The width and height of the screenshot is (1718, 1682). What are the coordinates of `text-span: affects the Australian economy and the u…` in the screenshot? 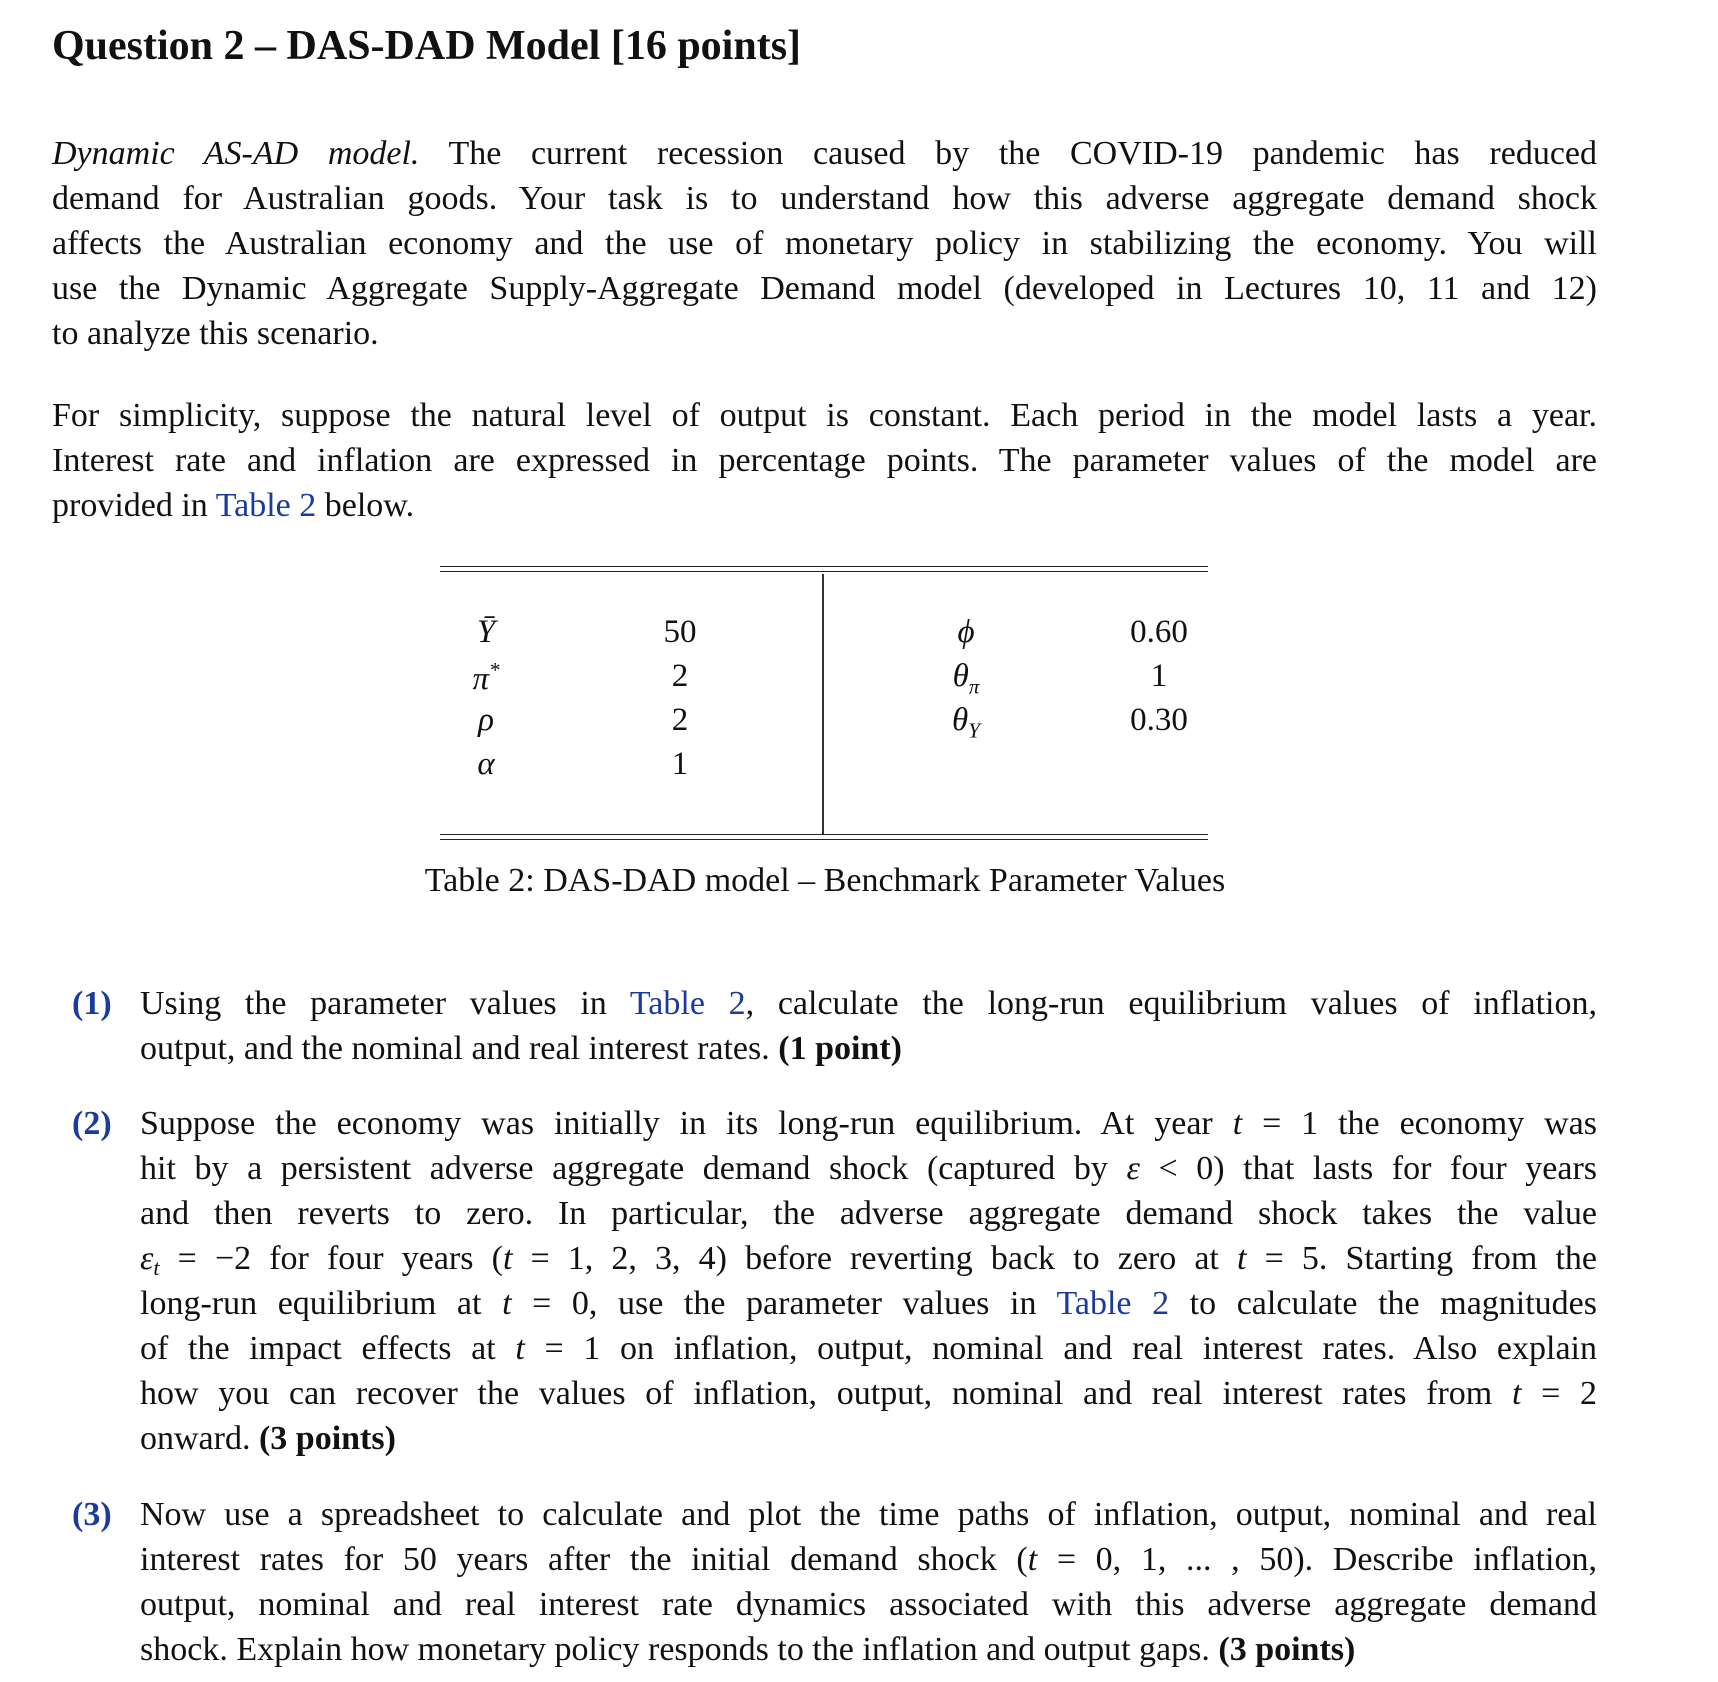 It's located at (824, 243).